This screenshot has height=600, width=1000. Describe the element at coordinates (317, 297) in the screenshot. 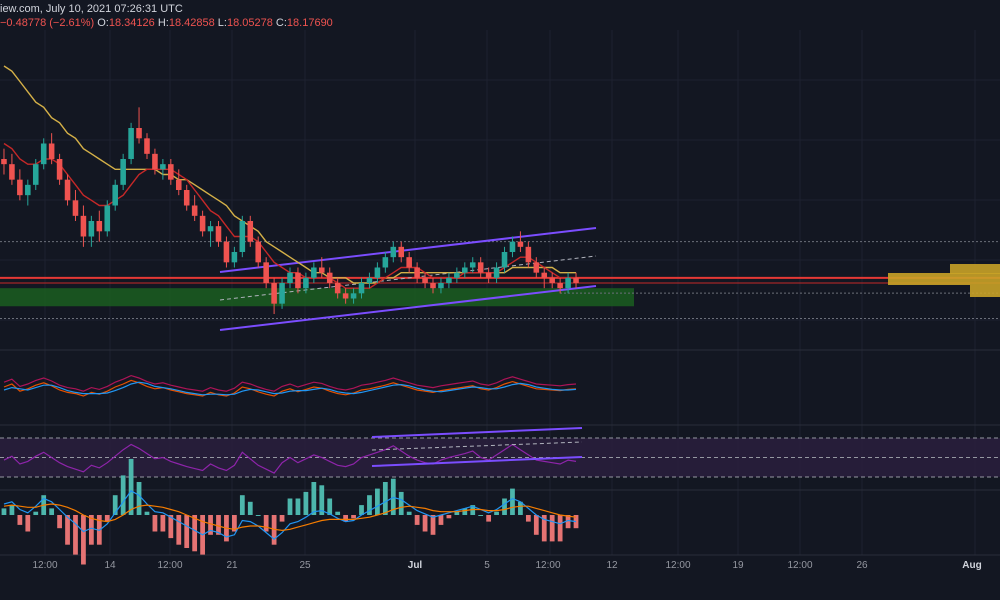

I see `support-zone` at that location.